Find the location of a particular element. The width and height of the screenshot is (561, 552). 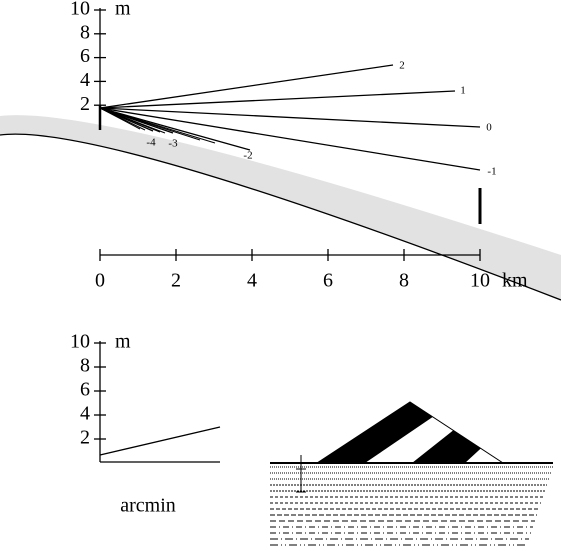

mountain is located at coordinates (410, 432).